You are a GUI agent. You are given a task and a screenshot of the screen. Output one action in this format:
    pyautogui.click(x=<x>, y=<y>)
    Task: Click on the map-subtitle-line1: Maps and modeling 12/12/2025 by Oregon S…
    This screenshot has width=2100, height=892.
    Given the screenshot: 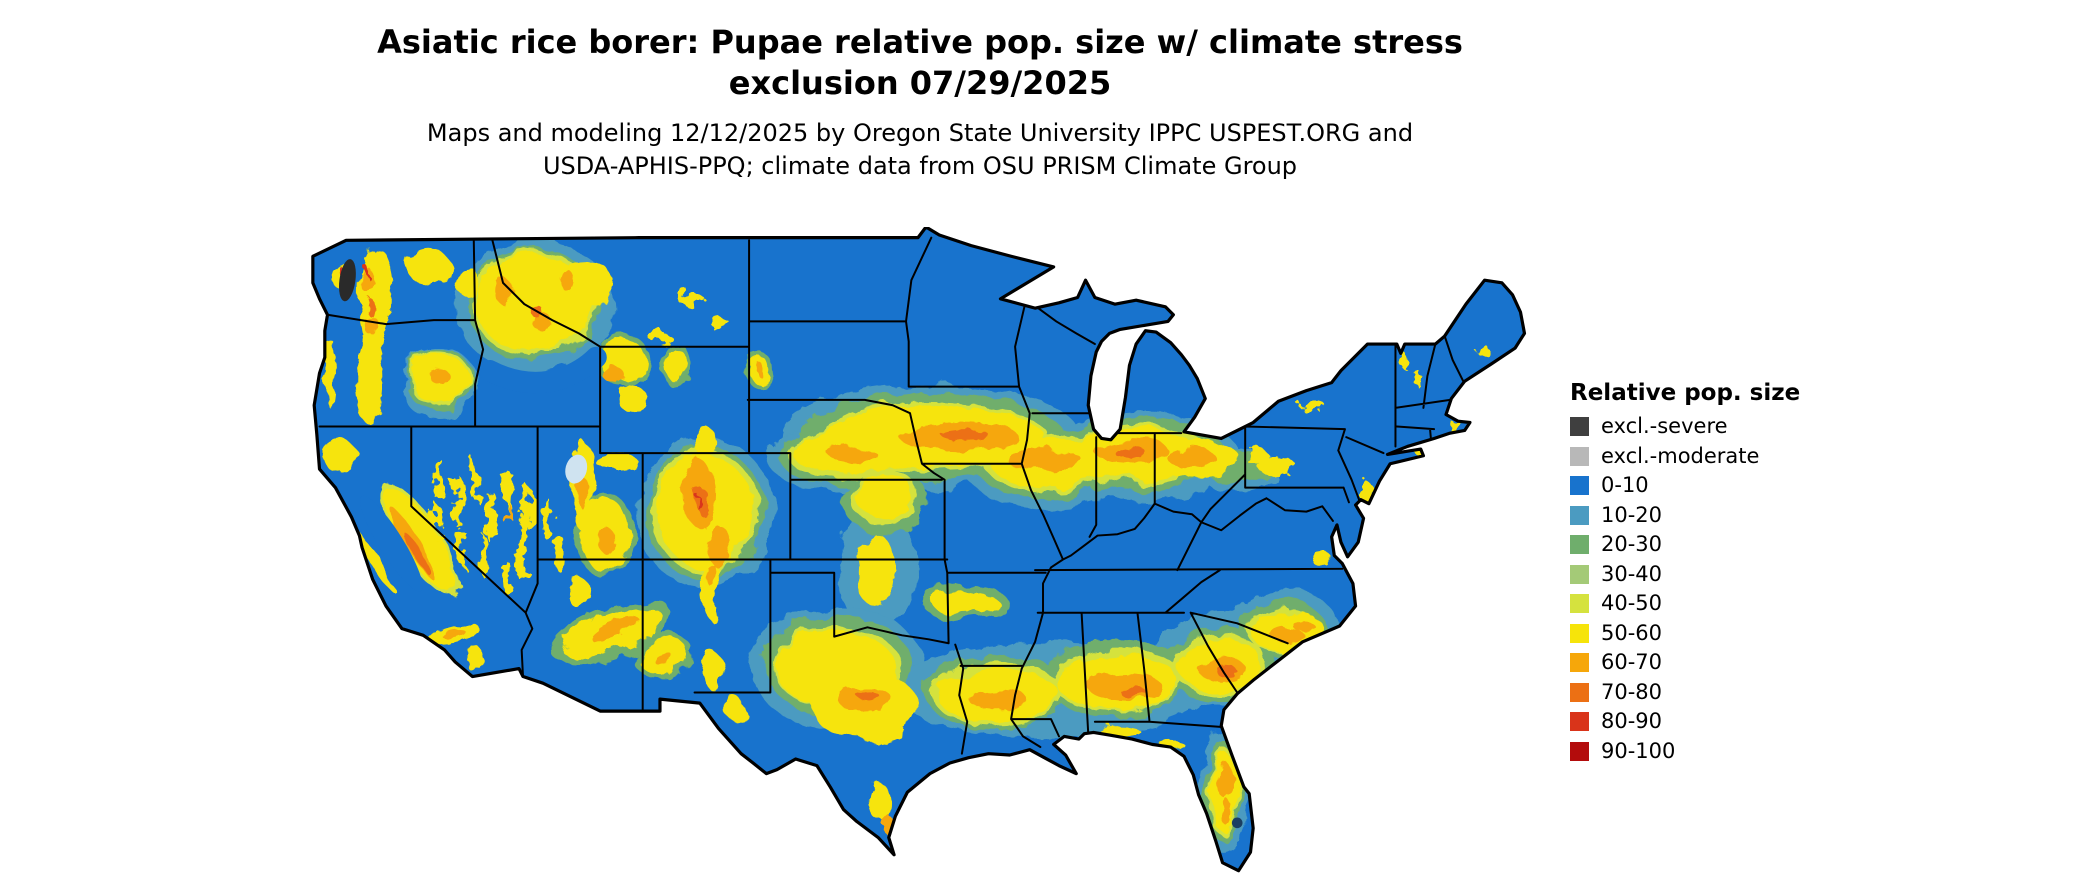 What is the action you would take?
    pyautogui.click(x=920, y=133)
    